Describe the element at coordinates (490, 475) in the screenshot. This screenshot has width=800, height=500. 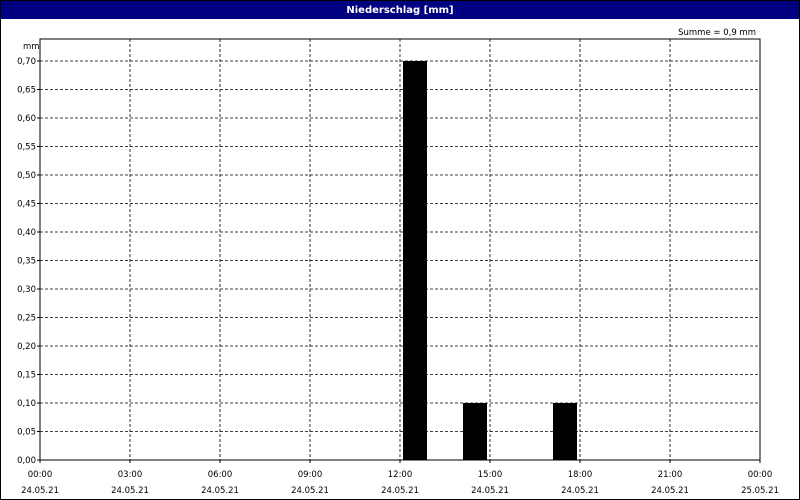
I see `x-tick-time: 15:00` at that location.